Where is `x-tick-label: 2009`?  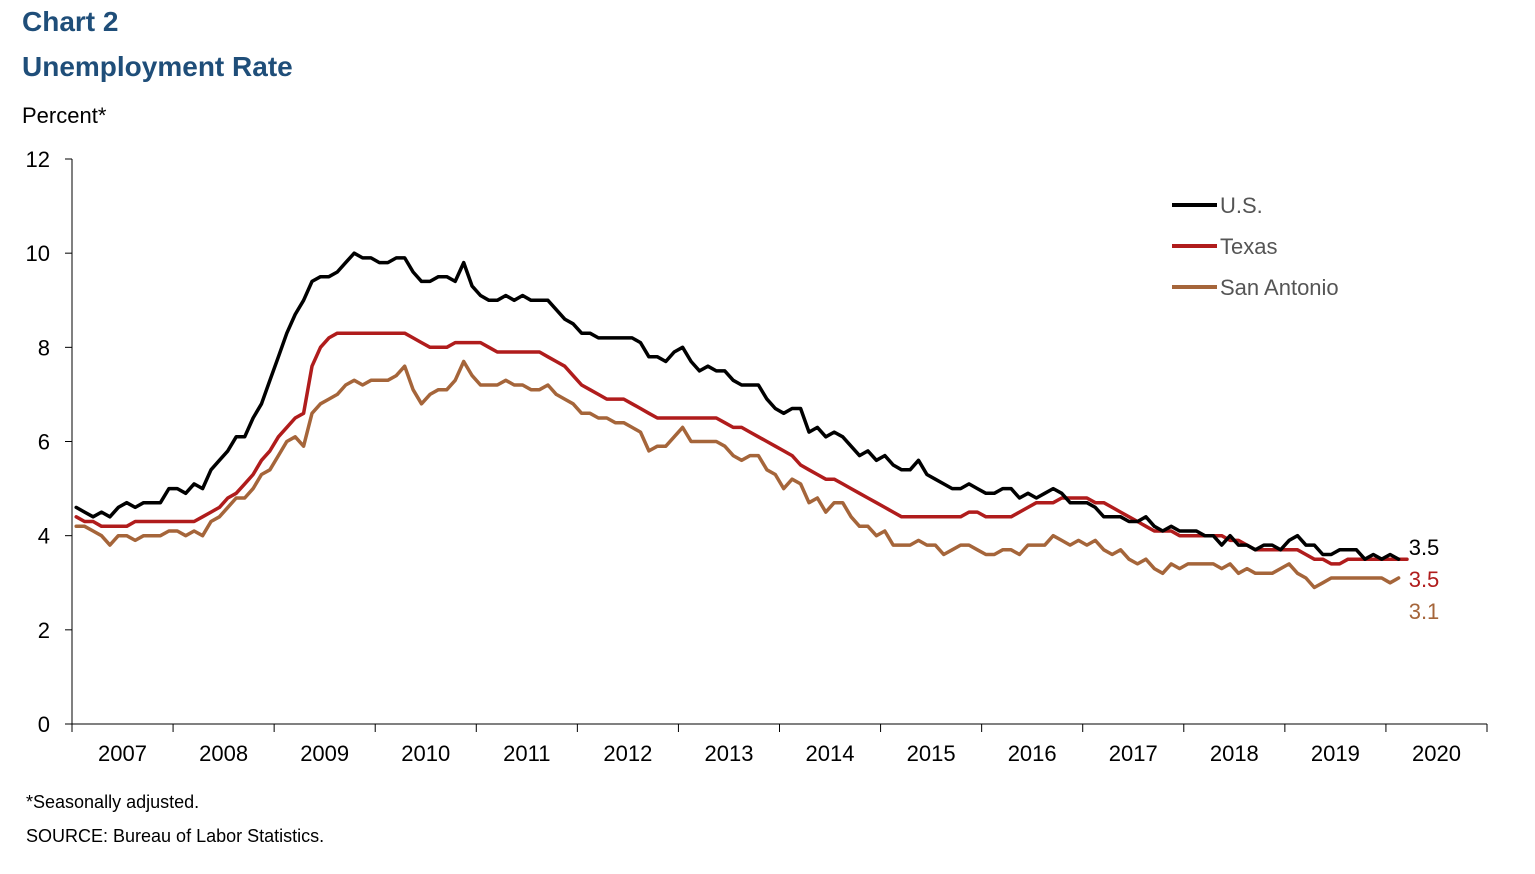 x-tick-label: 2009 is located at coordinates (324, 753).